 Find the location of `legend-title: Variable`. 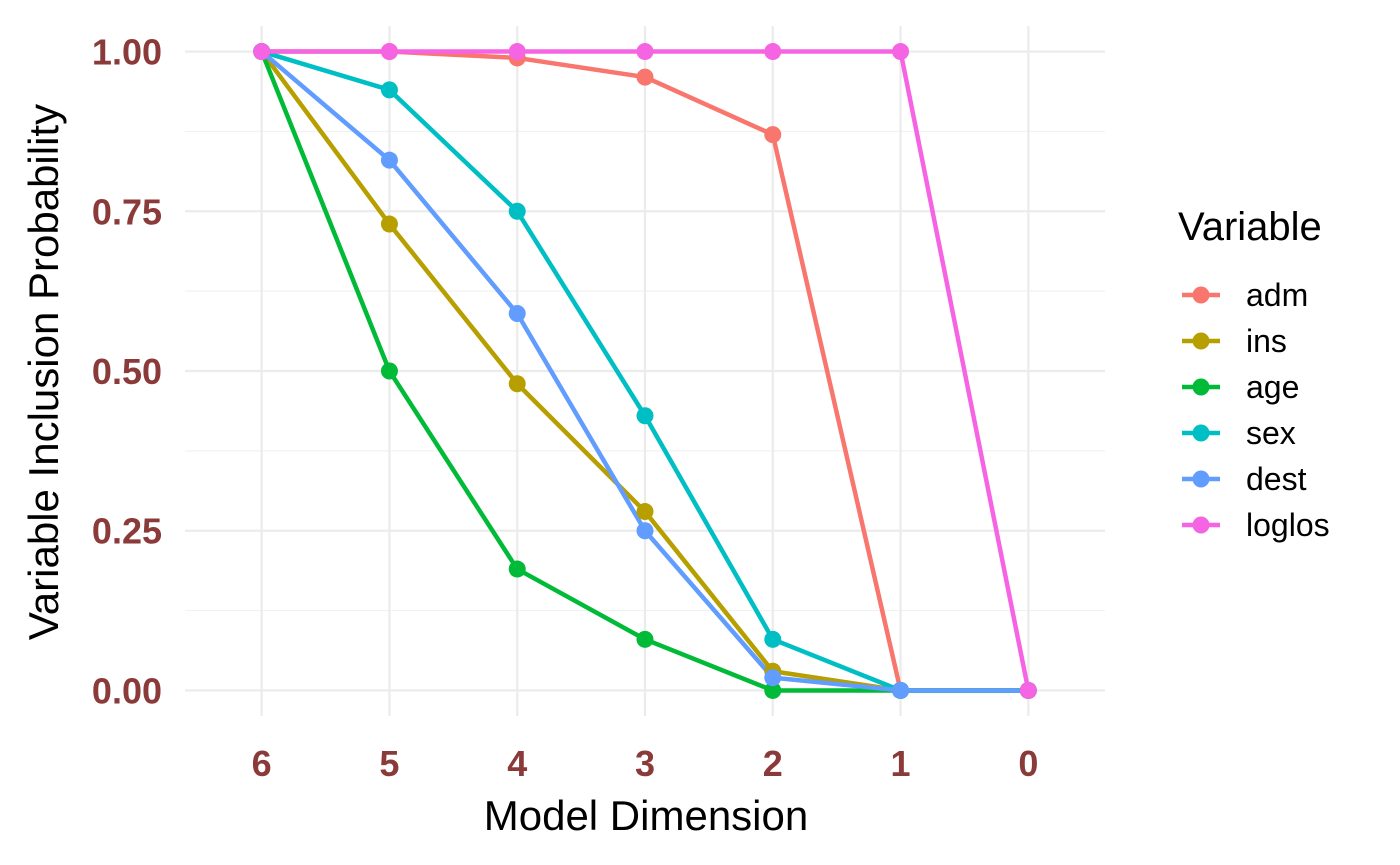

legend-title: Variable is located at coordinates (1250, 227).